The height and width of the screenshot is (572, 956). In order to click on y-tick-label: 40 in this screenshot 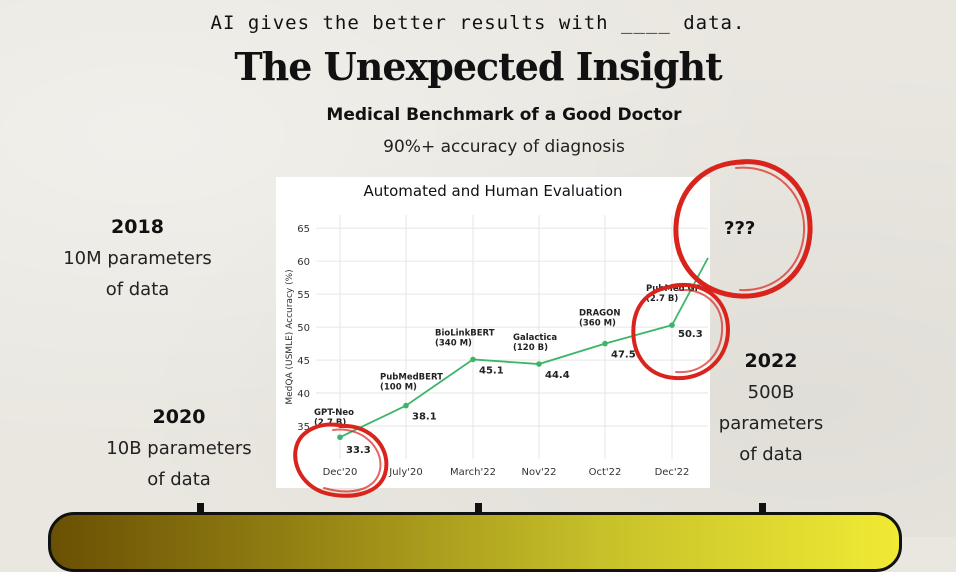, I will do `click(303, 394)`.